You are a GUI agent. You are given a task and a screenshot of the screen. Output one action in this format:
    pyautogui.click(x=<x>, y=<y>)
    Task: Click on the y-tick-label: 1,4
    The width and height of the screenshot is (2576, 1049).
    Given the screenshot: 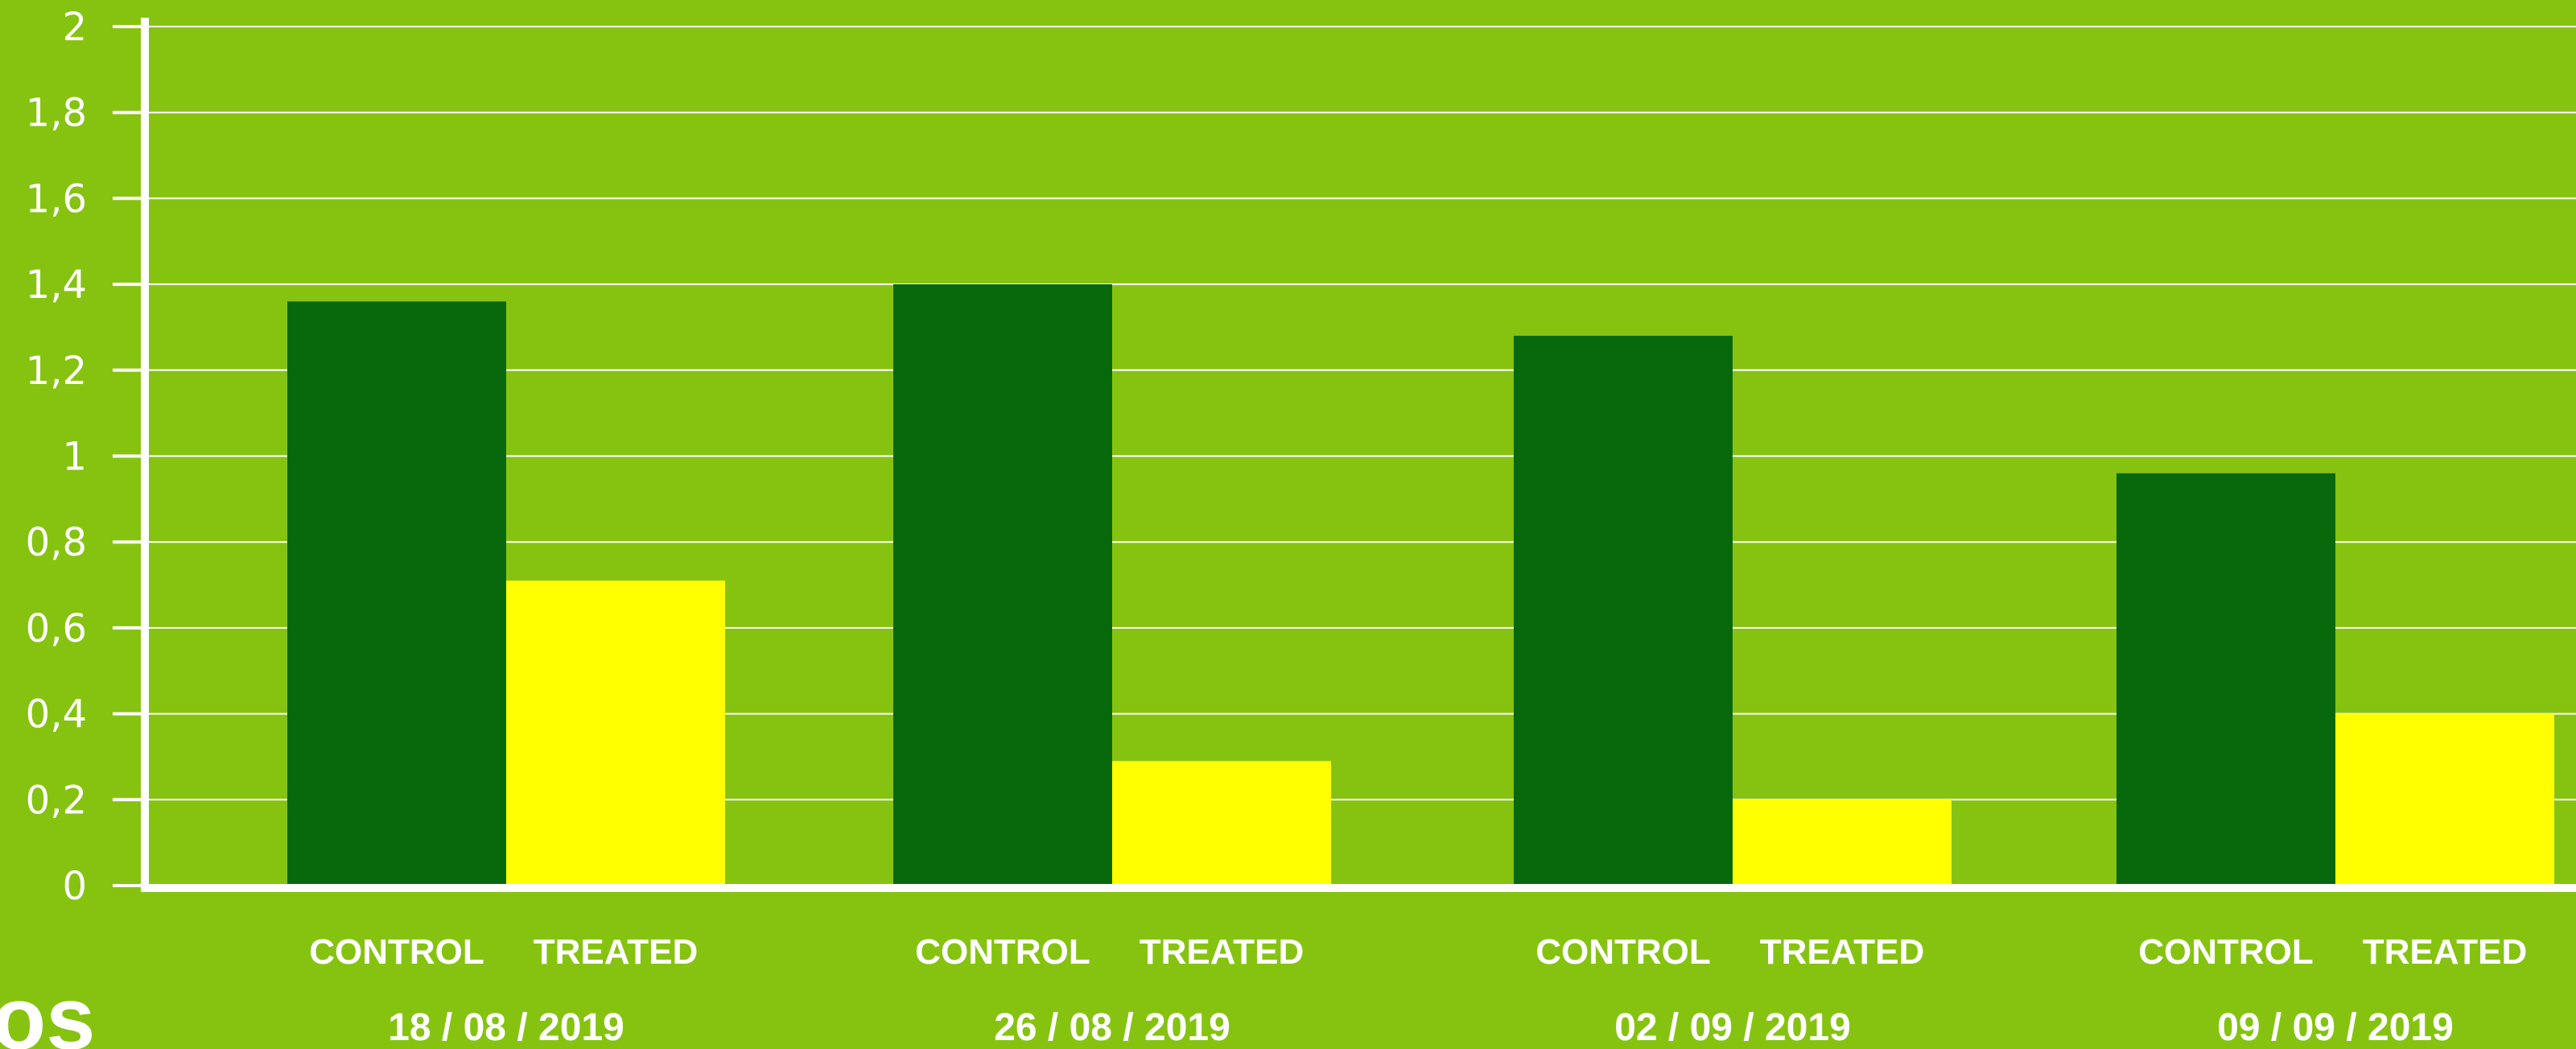 What is the action you would take?
    pyautogui.click(x=56, y=285)
    